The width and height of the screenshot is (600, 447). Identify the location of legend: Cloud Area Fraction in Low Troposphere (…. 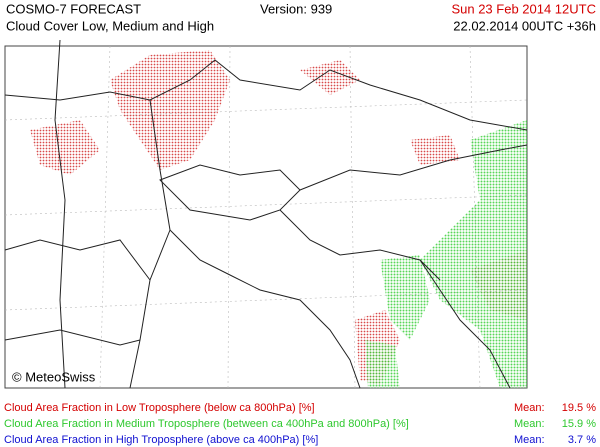
(300, 424).